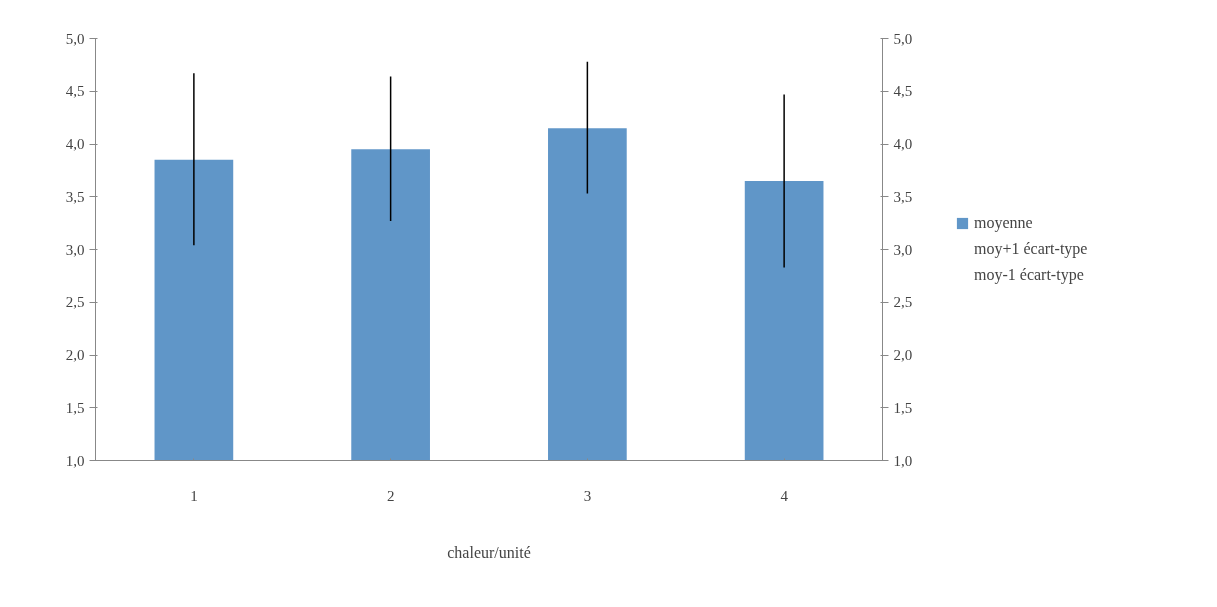 The image size is (1217, 607). Describe the element at coordinates (903, 196) in the screenshot. I see `y2-tick-label: 3,5` at that location.